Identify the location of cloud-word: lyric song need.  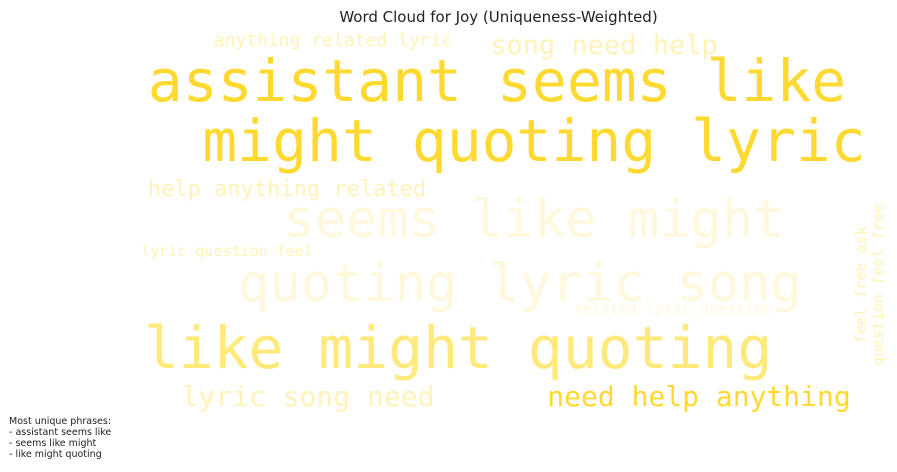
(308, 396).